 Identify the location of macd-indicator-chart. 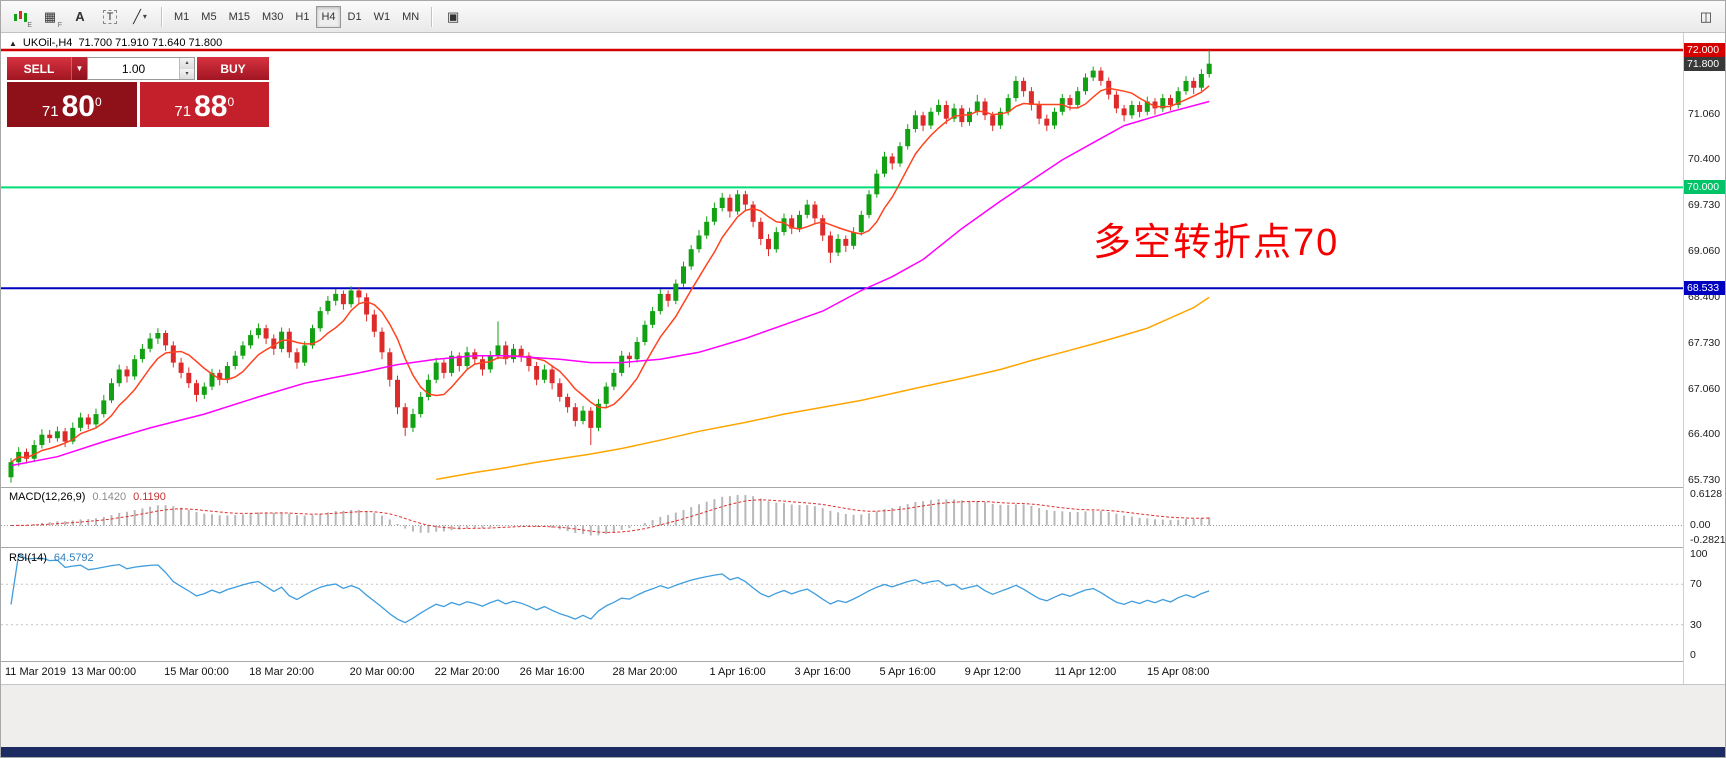
(842, 517).